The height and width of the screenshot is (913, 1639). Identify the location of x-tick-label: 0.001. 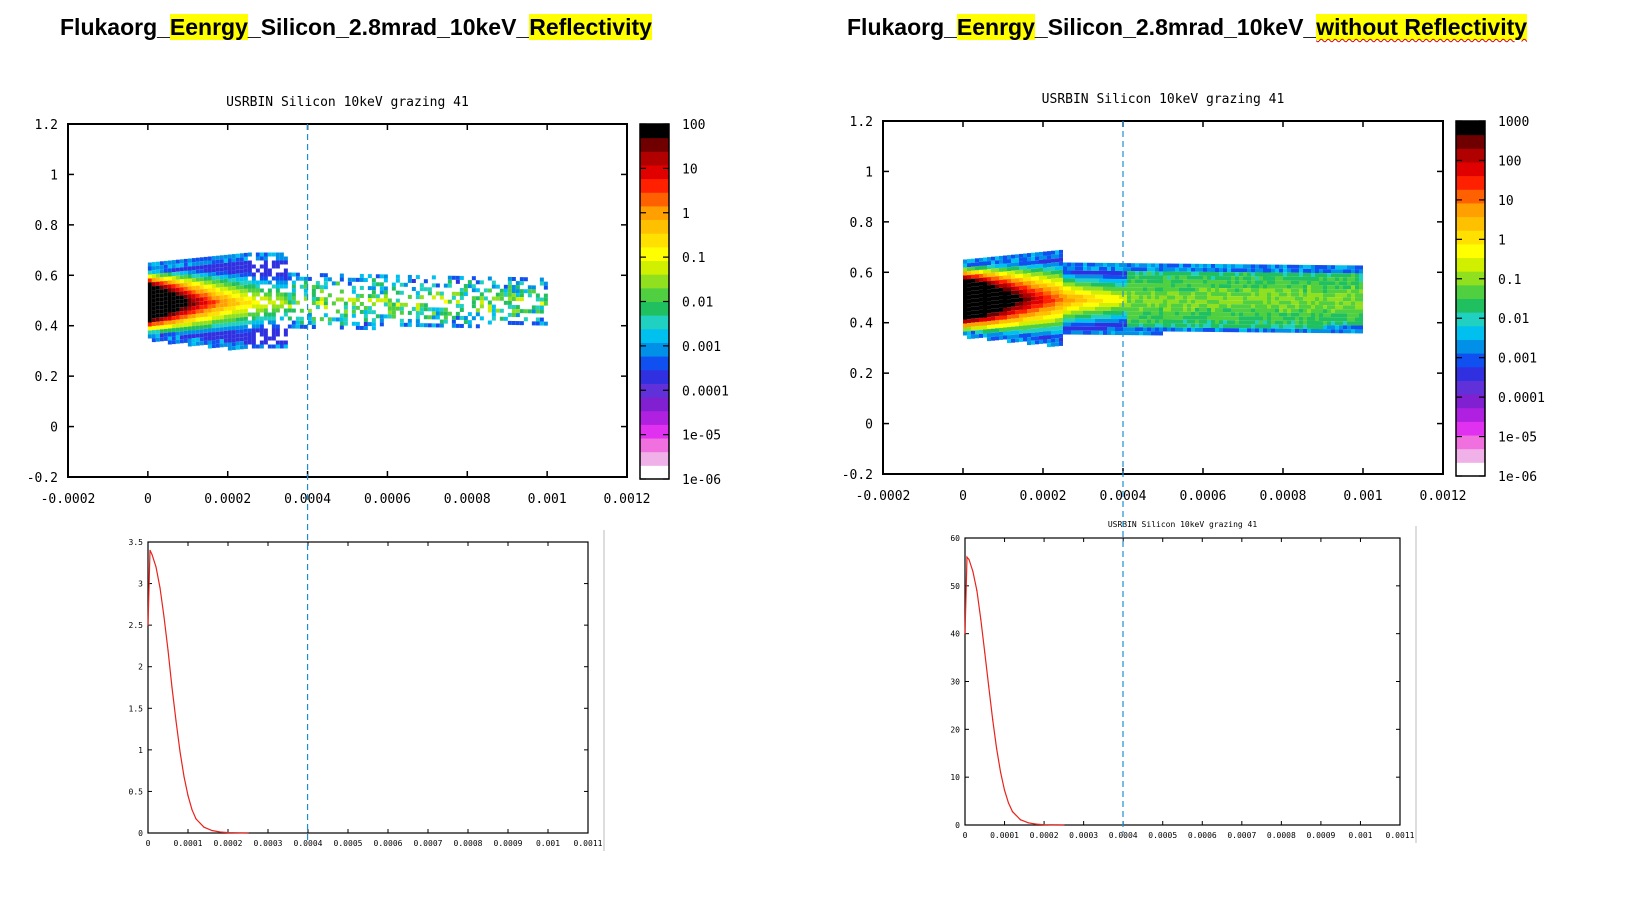
(547, 499).